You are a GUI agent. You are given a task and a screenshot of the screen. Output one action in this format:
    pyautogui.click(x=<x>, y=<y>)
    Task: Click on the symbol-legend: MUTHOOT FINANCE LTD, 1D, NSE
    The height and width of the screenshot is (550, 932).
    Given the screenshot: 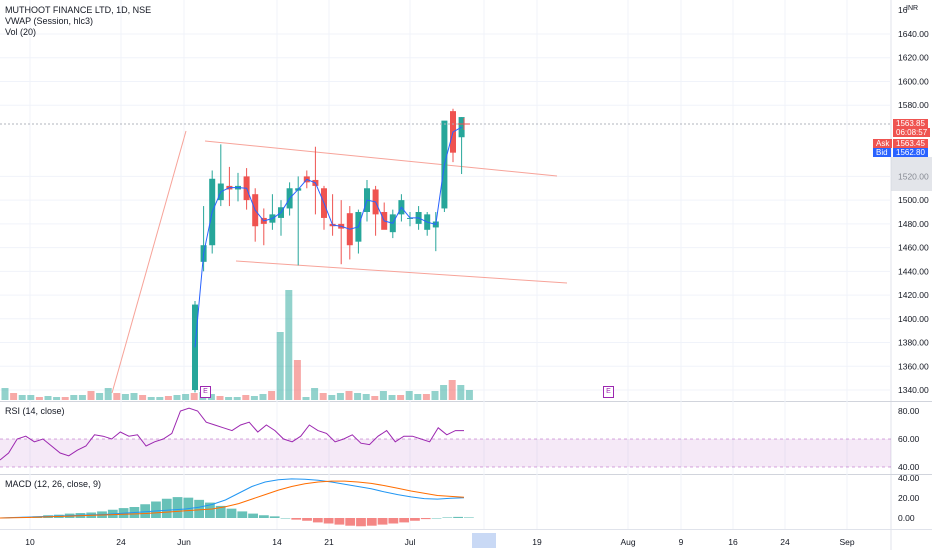 What is the action you would take?
    pyautogui.click(x=78, y=10)
    